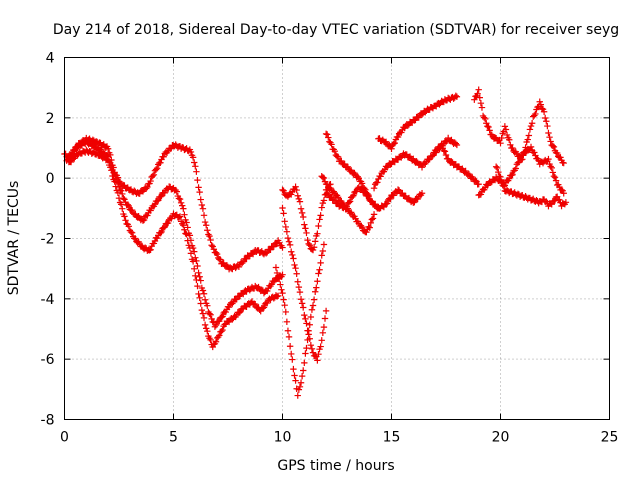 The image size is (640, 480). I want to click on series-track-e, so click(304, 284).